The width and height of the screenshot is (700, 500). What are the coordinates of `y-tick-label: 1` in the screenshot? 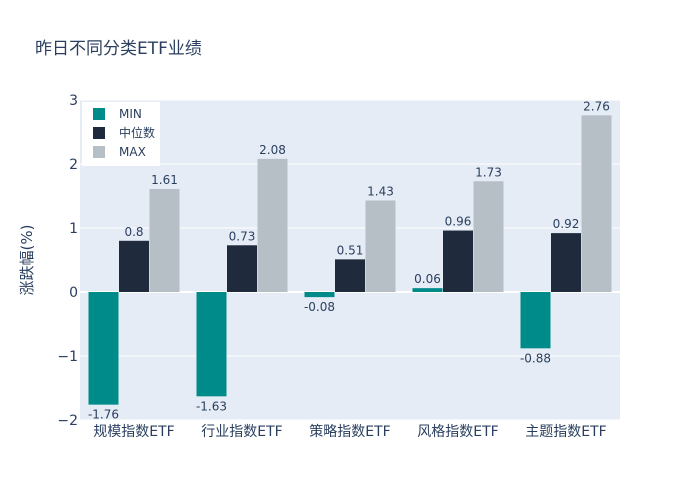 It's located at (73, 229).